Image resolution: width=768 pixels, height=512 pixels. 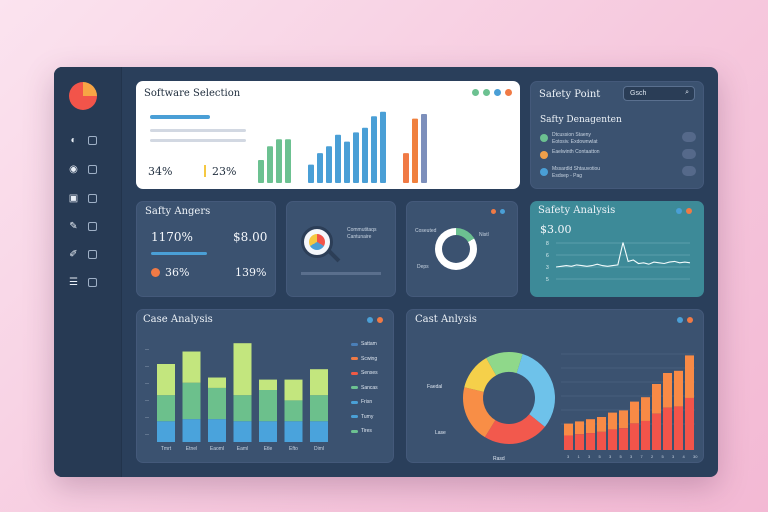 I want to click on label-1: Coseuted, so click(x=426, y=231).